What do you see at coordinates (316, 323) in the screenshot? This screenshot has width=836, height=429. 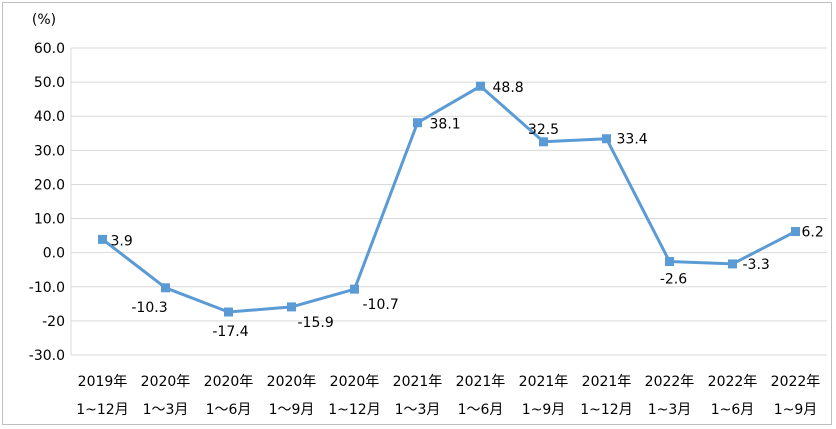 I see `data-label: -15.9` at bounding box center [316, 323].